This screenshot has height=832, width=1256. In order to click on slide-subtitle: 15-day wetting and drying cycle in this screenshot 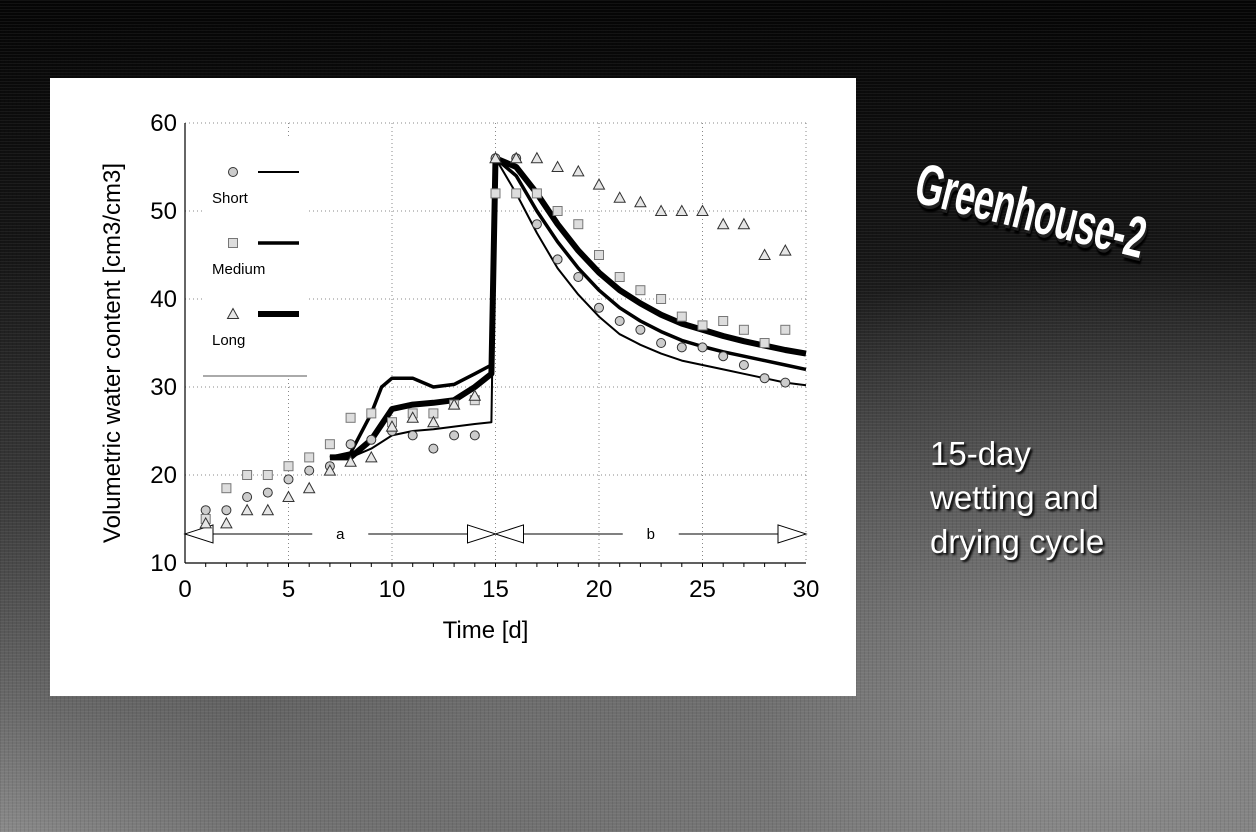, I will do `click(1017, 498)`.